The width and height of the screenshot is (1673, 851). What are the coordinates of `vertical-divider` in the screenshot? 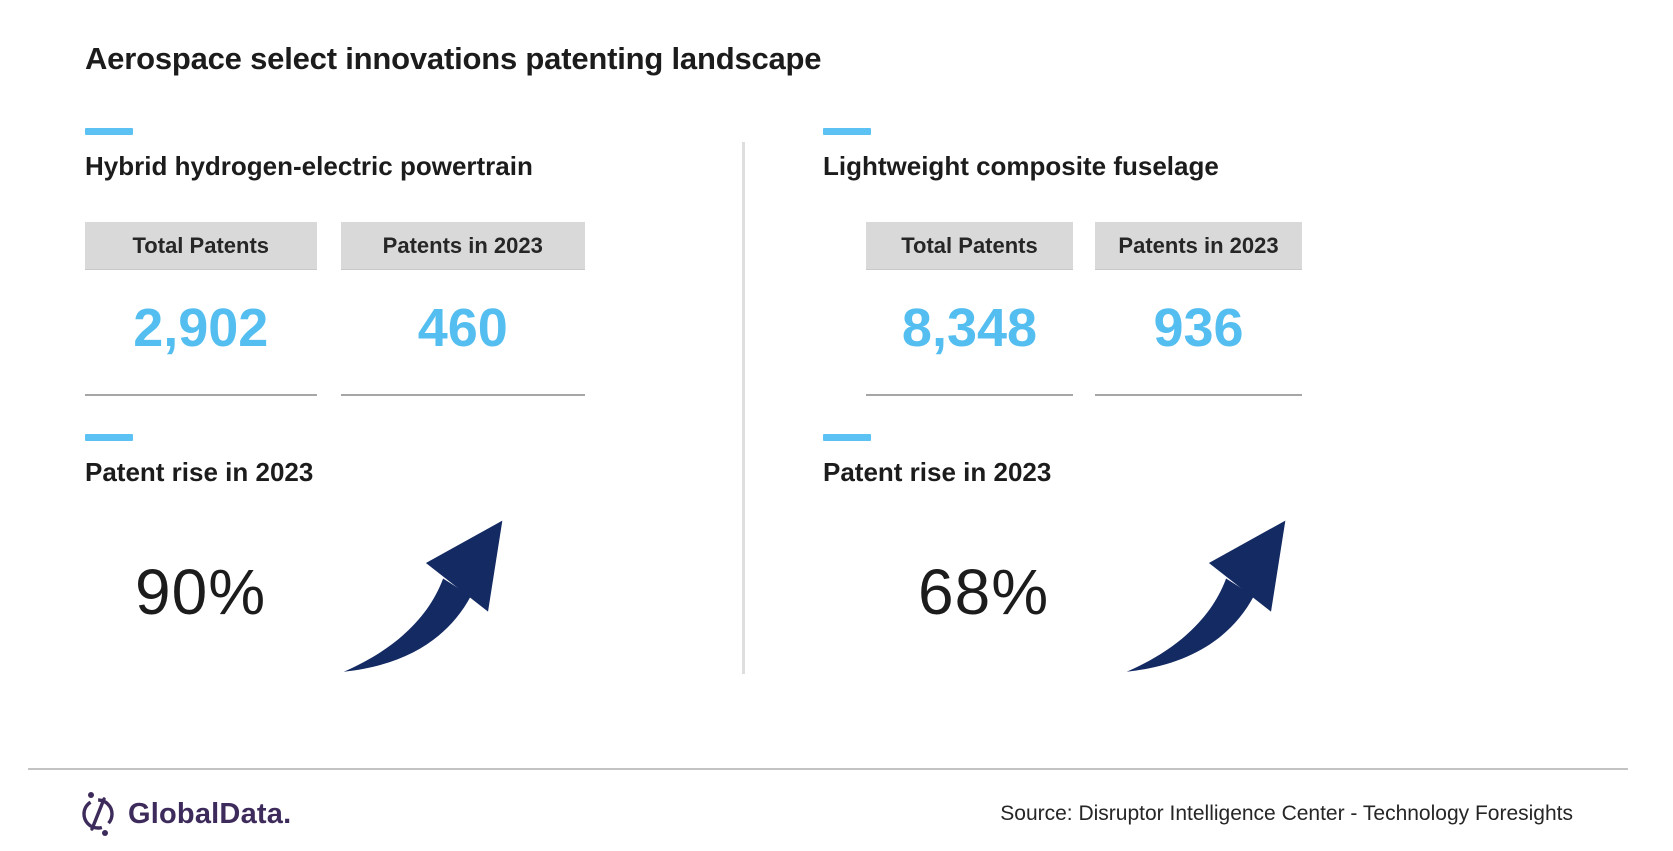 It's located at (743, 408).